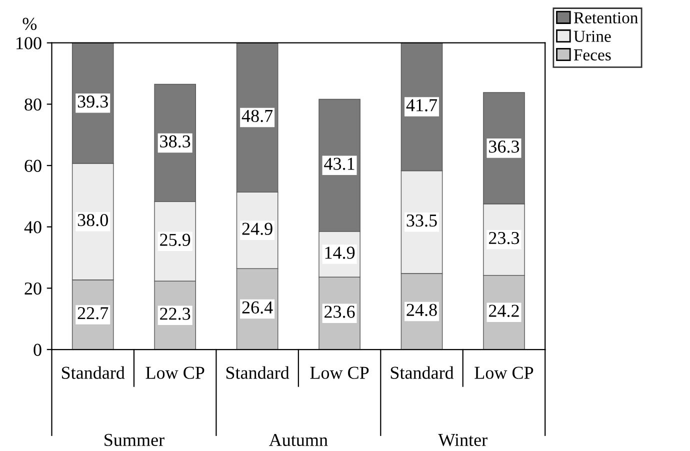 The width and height of the screenshot is (690, 451). I want to click on data-label: 43.1, so click(339, 164).